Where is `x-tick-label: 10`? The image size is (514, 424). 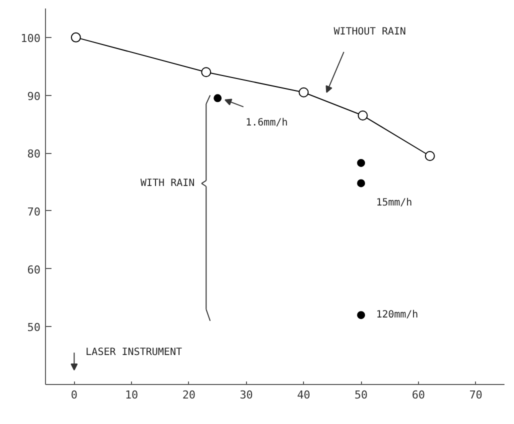 x-tick-label: 10 is located at coordinates (131, 395).